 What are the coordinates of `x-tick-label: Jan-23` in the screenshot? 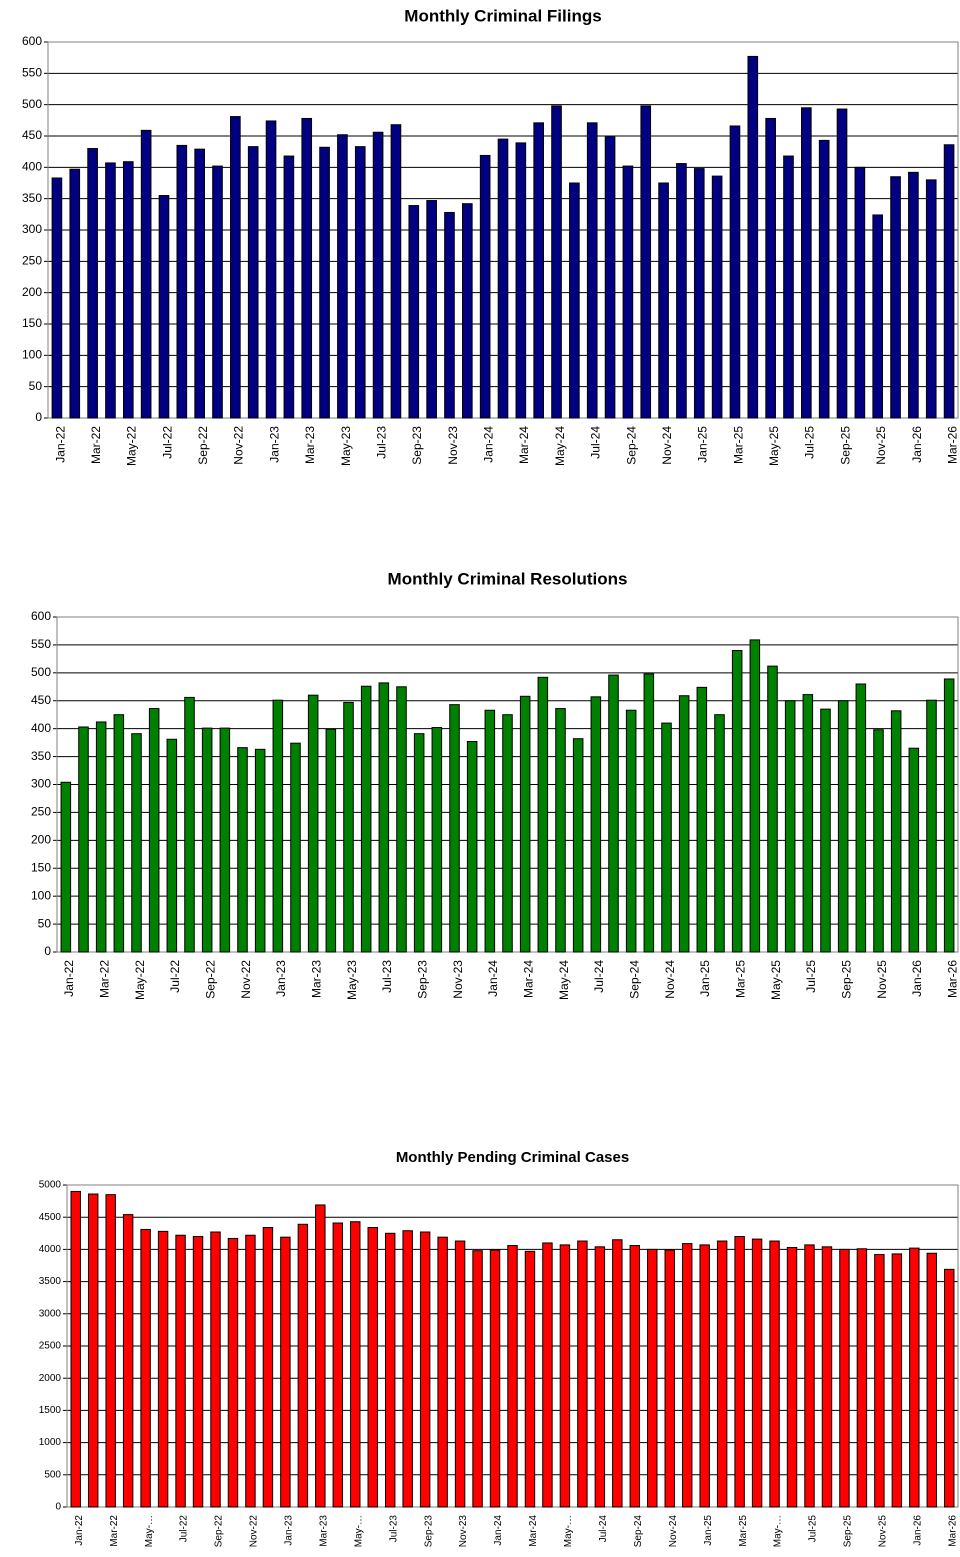 It's located at (274, 444).